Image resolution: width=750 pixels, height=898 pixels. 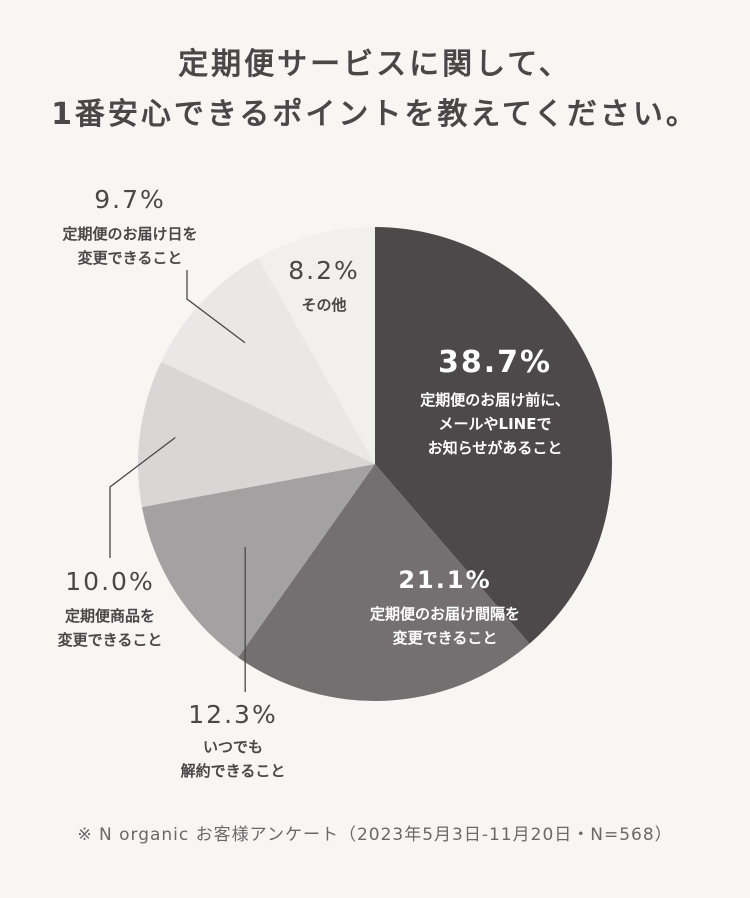 What do you see at coordinates (109, 616) in the screenshot?
I see `slice-desc-3-line1: 定期便商品を` at bounding box center [109, 616].